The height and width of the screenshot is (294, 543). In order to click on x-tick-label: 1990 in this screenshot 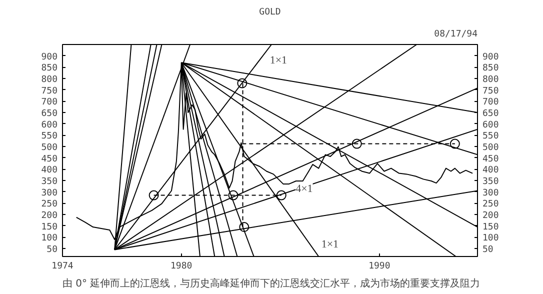, I will do `click(379, 267)`.